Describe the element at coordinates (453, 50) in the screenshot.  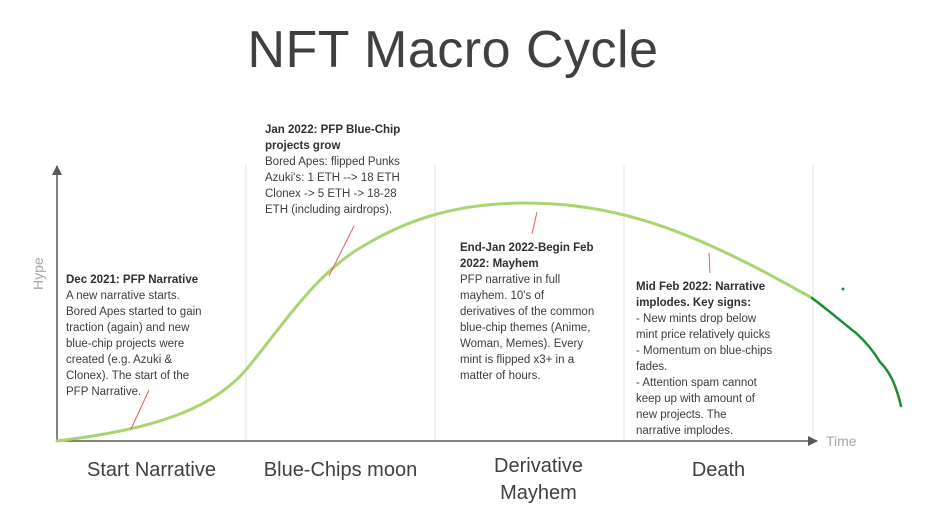
I see `page-title: NFT Macro Cycle` at that location.